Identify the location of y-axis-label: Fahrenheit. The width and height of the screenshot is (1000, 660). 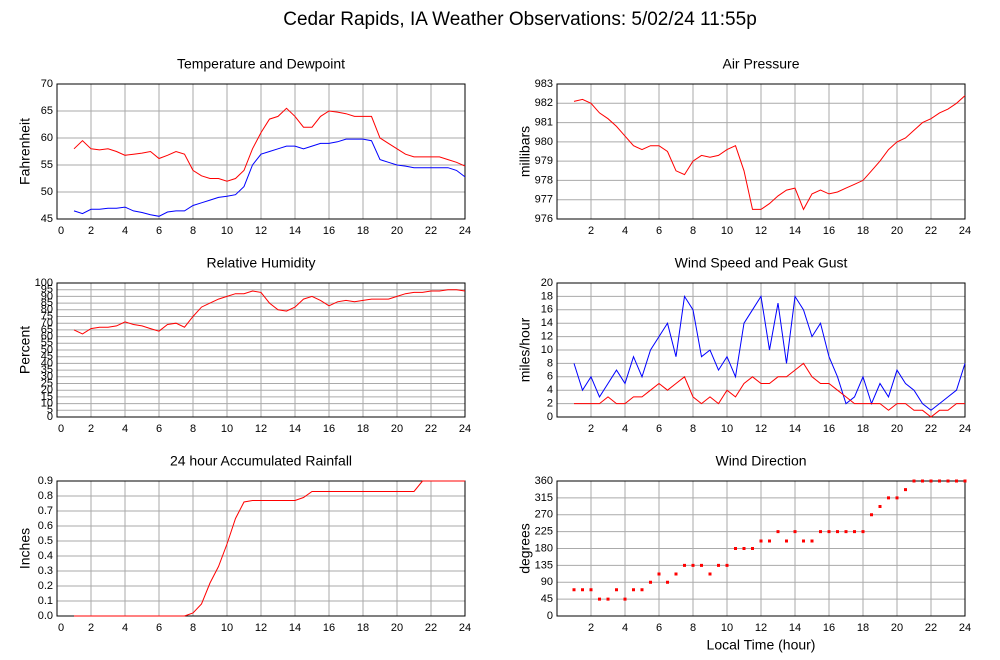
(25, 151).